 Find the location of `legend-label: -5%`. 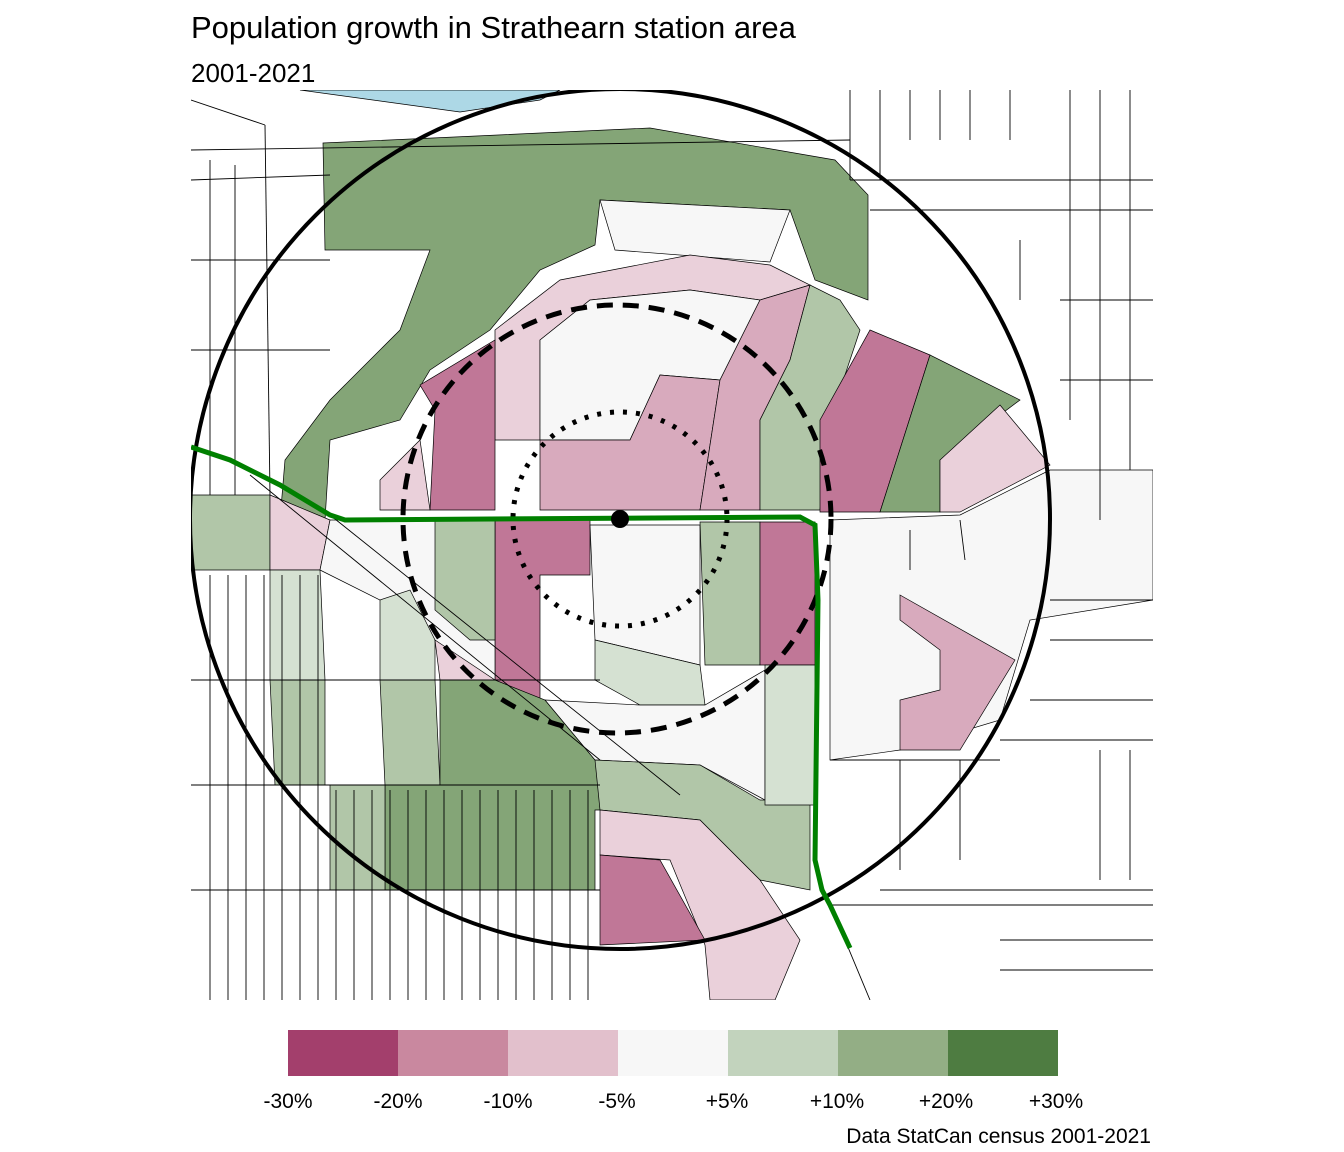

legend-label: -5% is located at coordinates (617, 1101).